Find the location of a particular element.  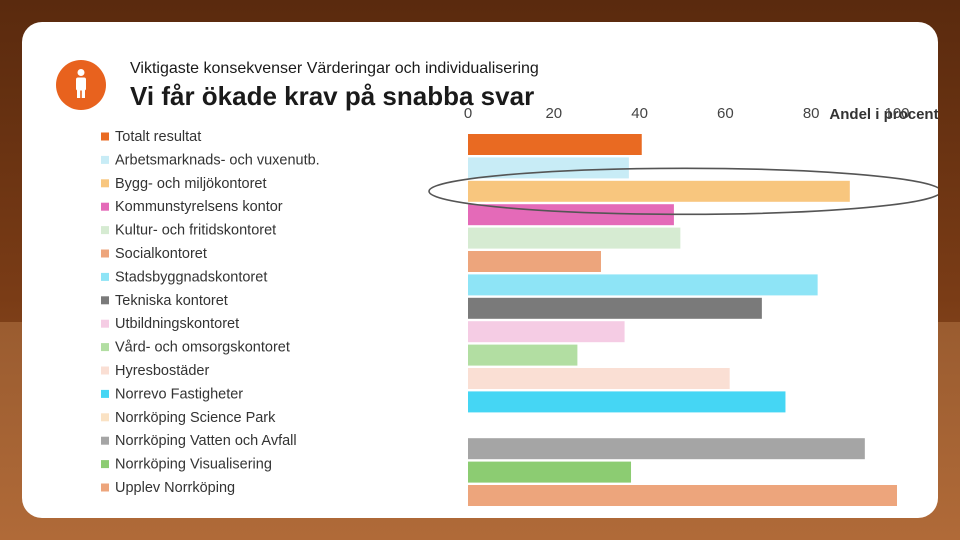

legend-label: Kommunstyrelsens kontor is located at coordinates (199, 207).